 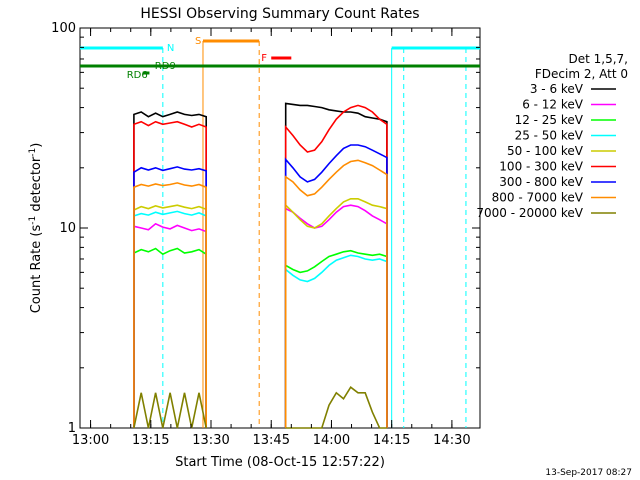 I want to click on legend-label: 300 - 800 keV, so click(x=541, y=182).